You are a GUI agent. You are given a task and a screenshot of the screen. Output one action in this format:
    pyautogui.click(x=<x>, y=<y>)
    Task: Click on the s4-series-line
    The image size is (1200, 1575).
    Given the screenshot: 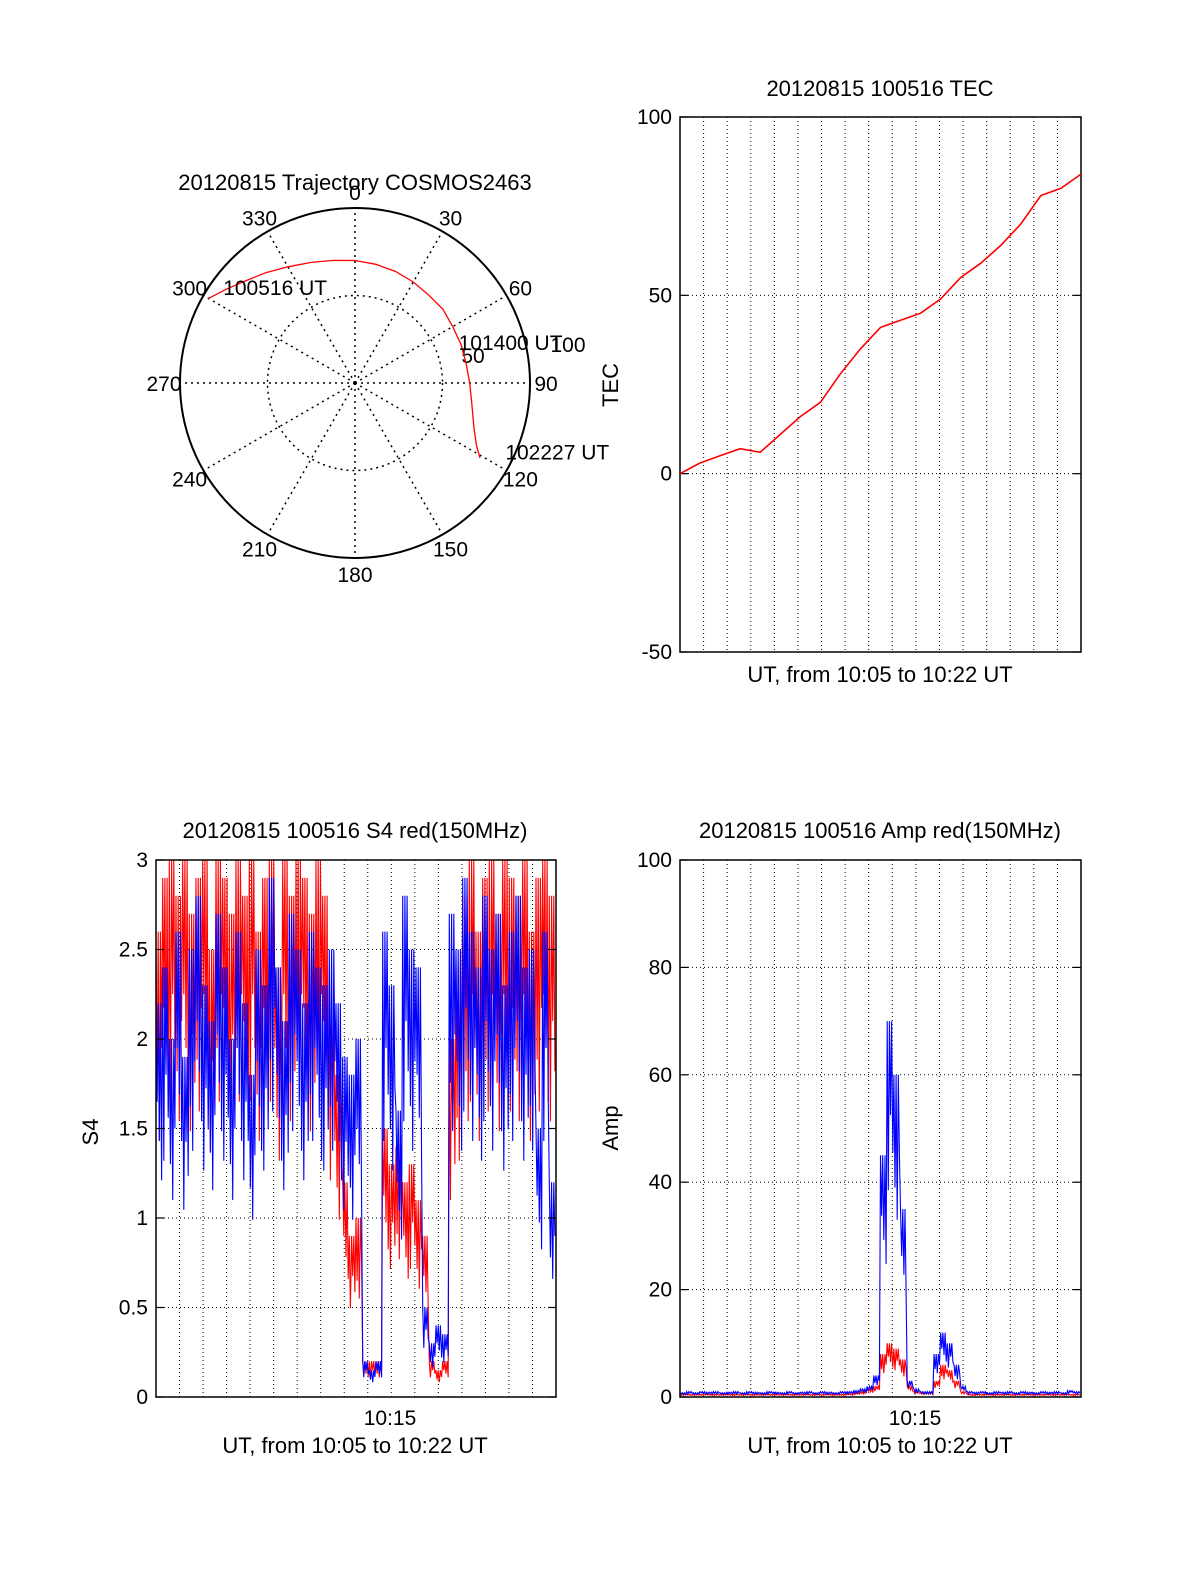 What is the action you would take?
    pyautogui.click(x=355, y=1130)
    